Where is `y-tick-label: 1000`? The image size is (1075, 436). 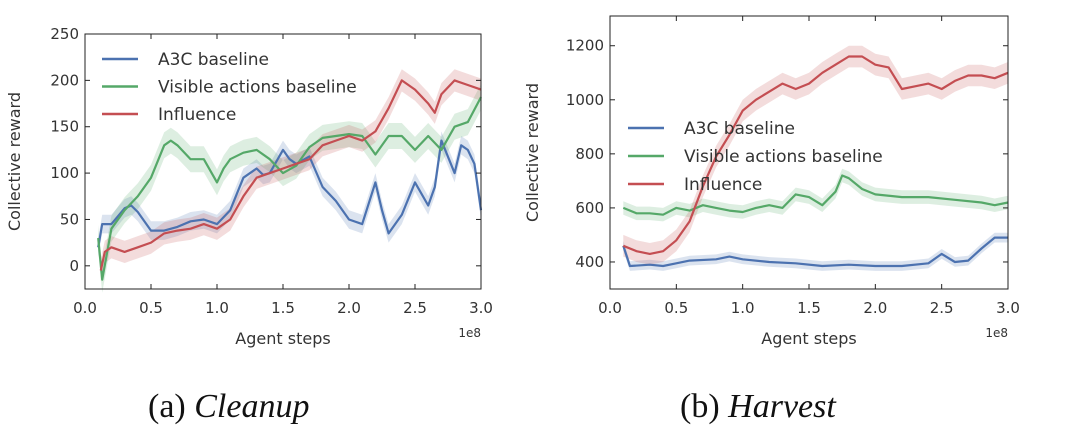
y-tick-label: 1000 is located at coordinates (585, 100).